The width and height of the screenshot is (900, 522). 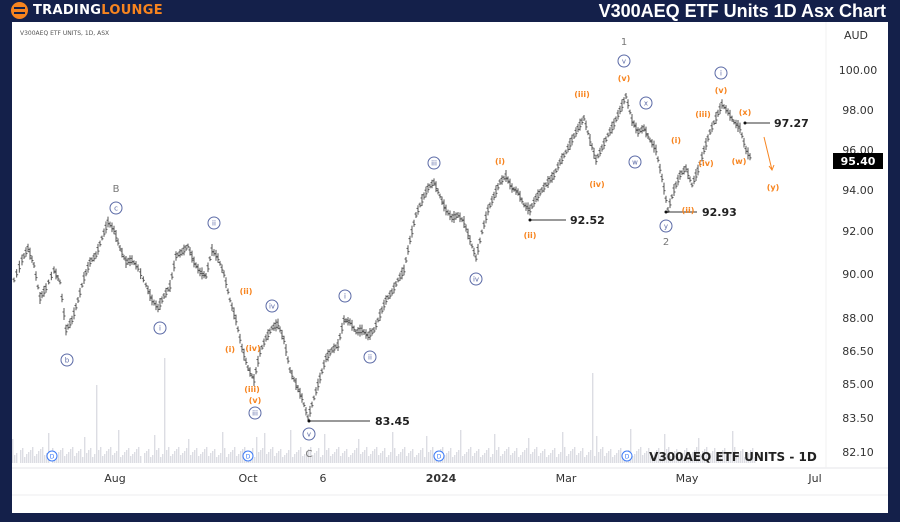 I want to click on wave-minor-label: (w), so click(x=739, y=161).